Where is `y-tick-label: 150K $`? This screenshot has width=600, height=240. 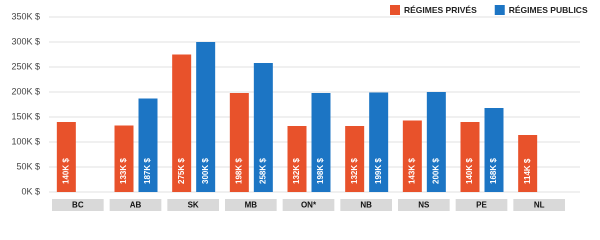
y-tick-label: 150K $ is located at coordinates (25, 116).